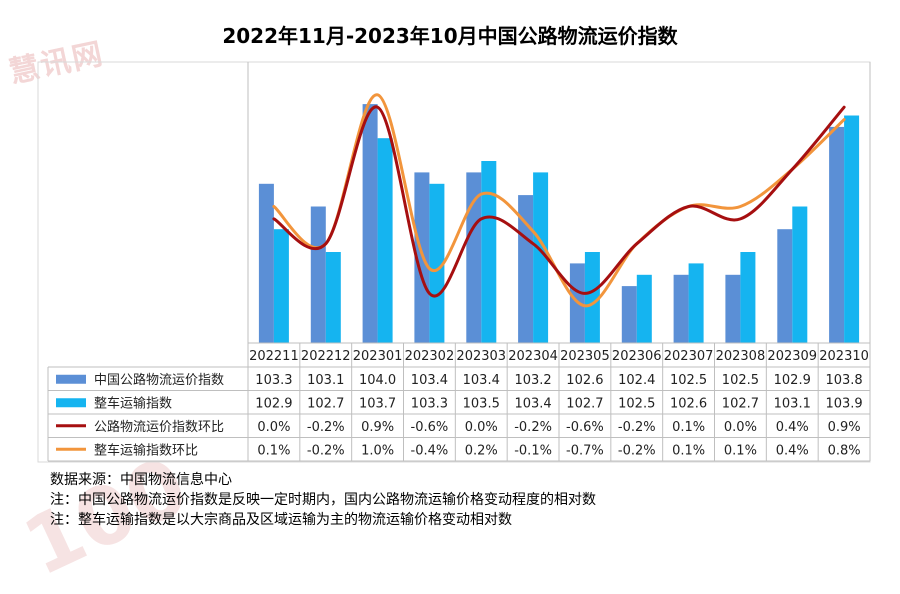  Describe the element at coordinates (159, 380) in the screenshot. I see `legend-label-0: 中国公路物流运价指数` at that location.